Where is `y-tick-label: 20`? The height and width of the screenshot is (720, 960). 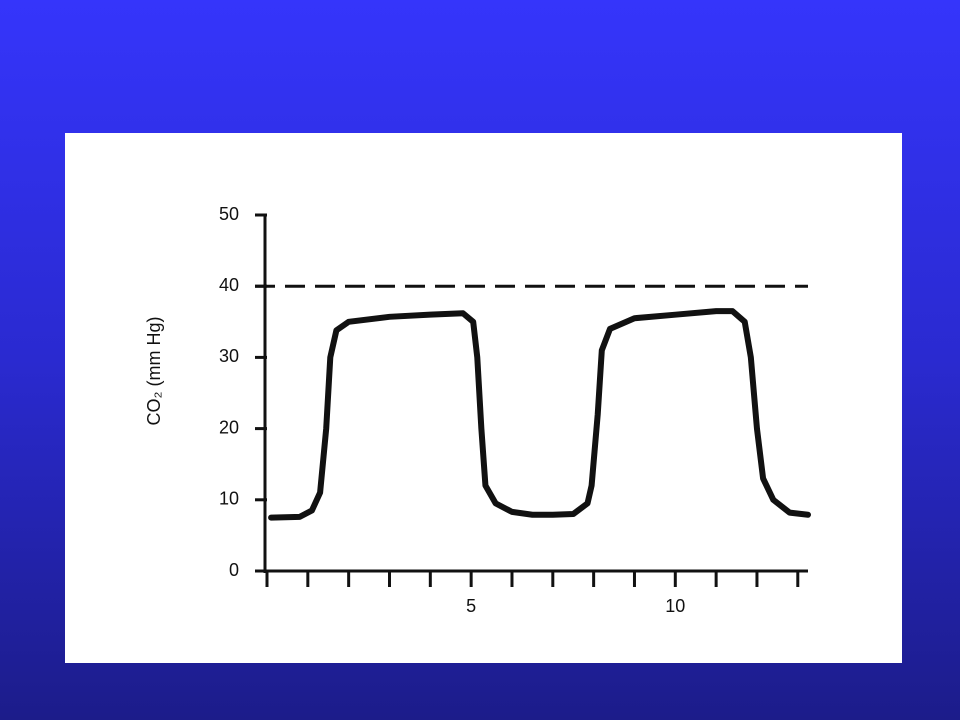
y-tick-label: 20 is located at coordinates (229, 427).